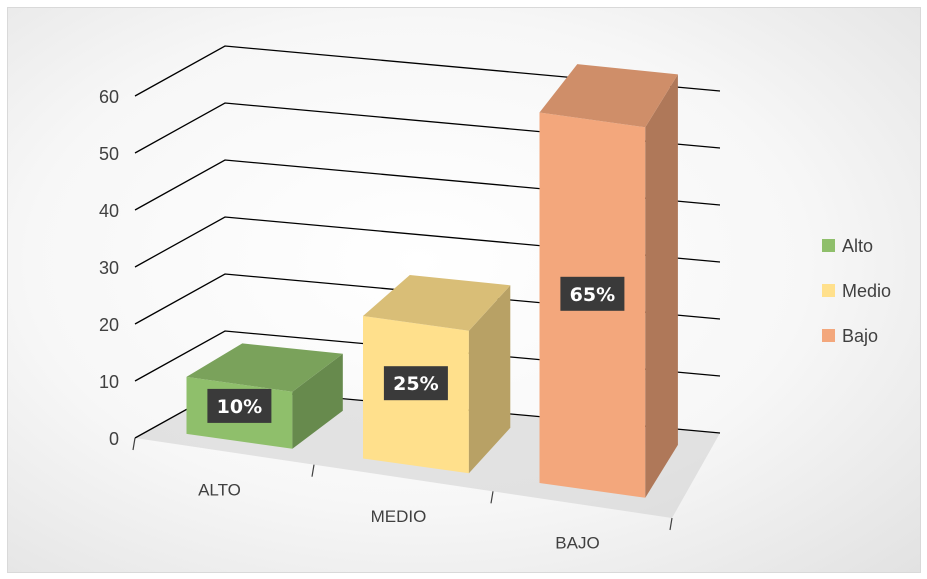  I want to click on svg-text: 65%, so click(592, 295).